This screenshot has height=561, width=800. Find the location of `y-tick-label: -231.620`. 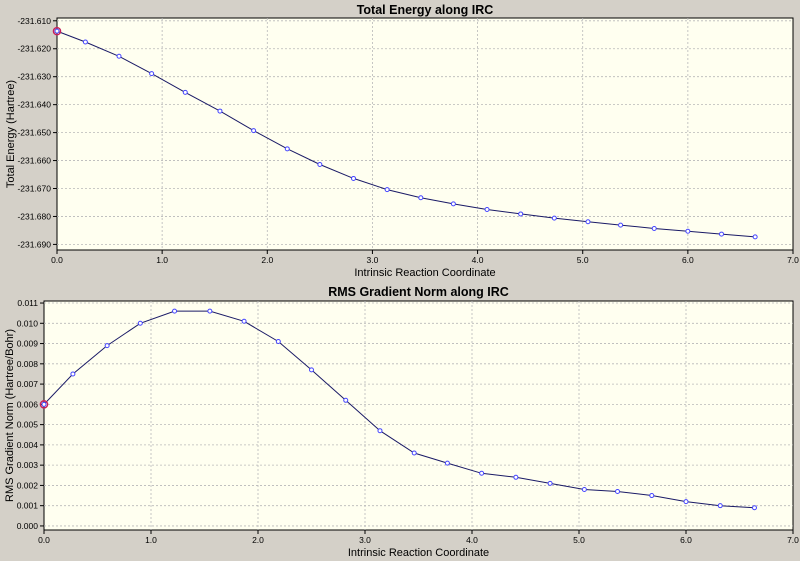

y-tick-label: -231.620 is located at coordinates (34, 49).